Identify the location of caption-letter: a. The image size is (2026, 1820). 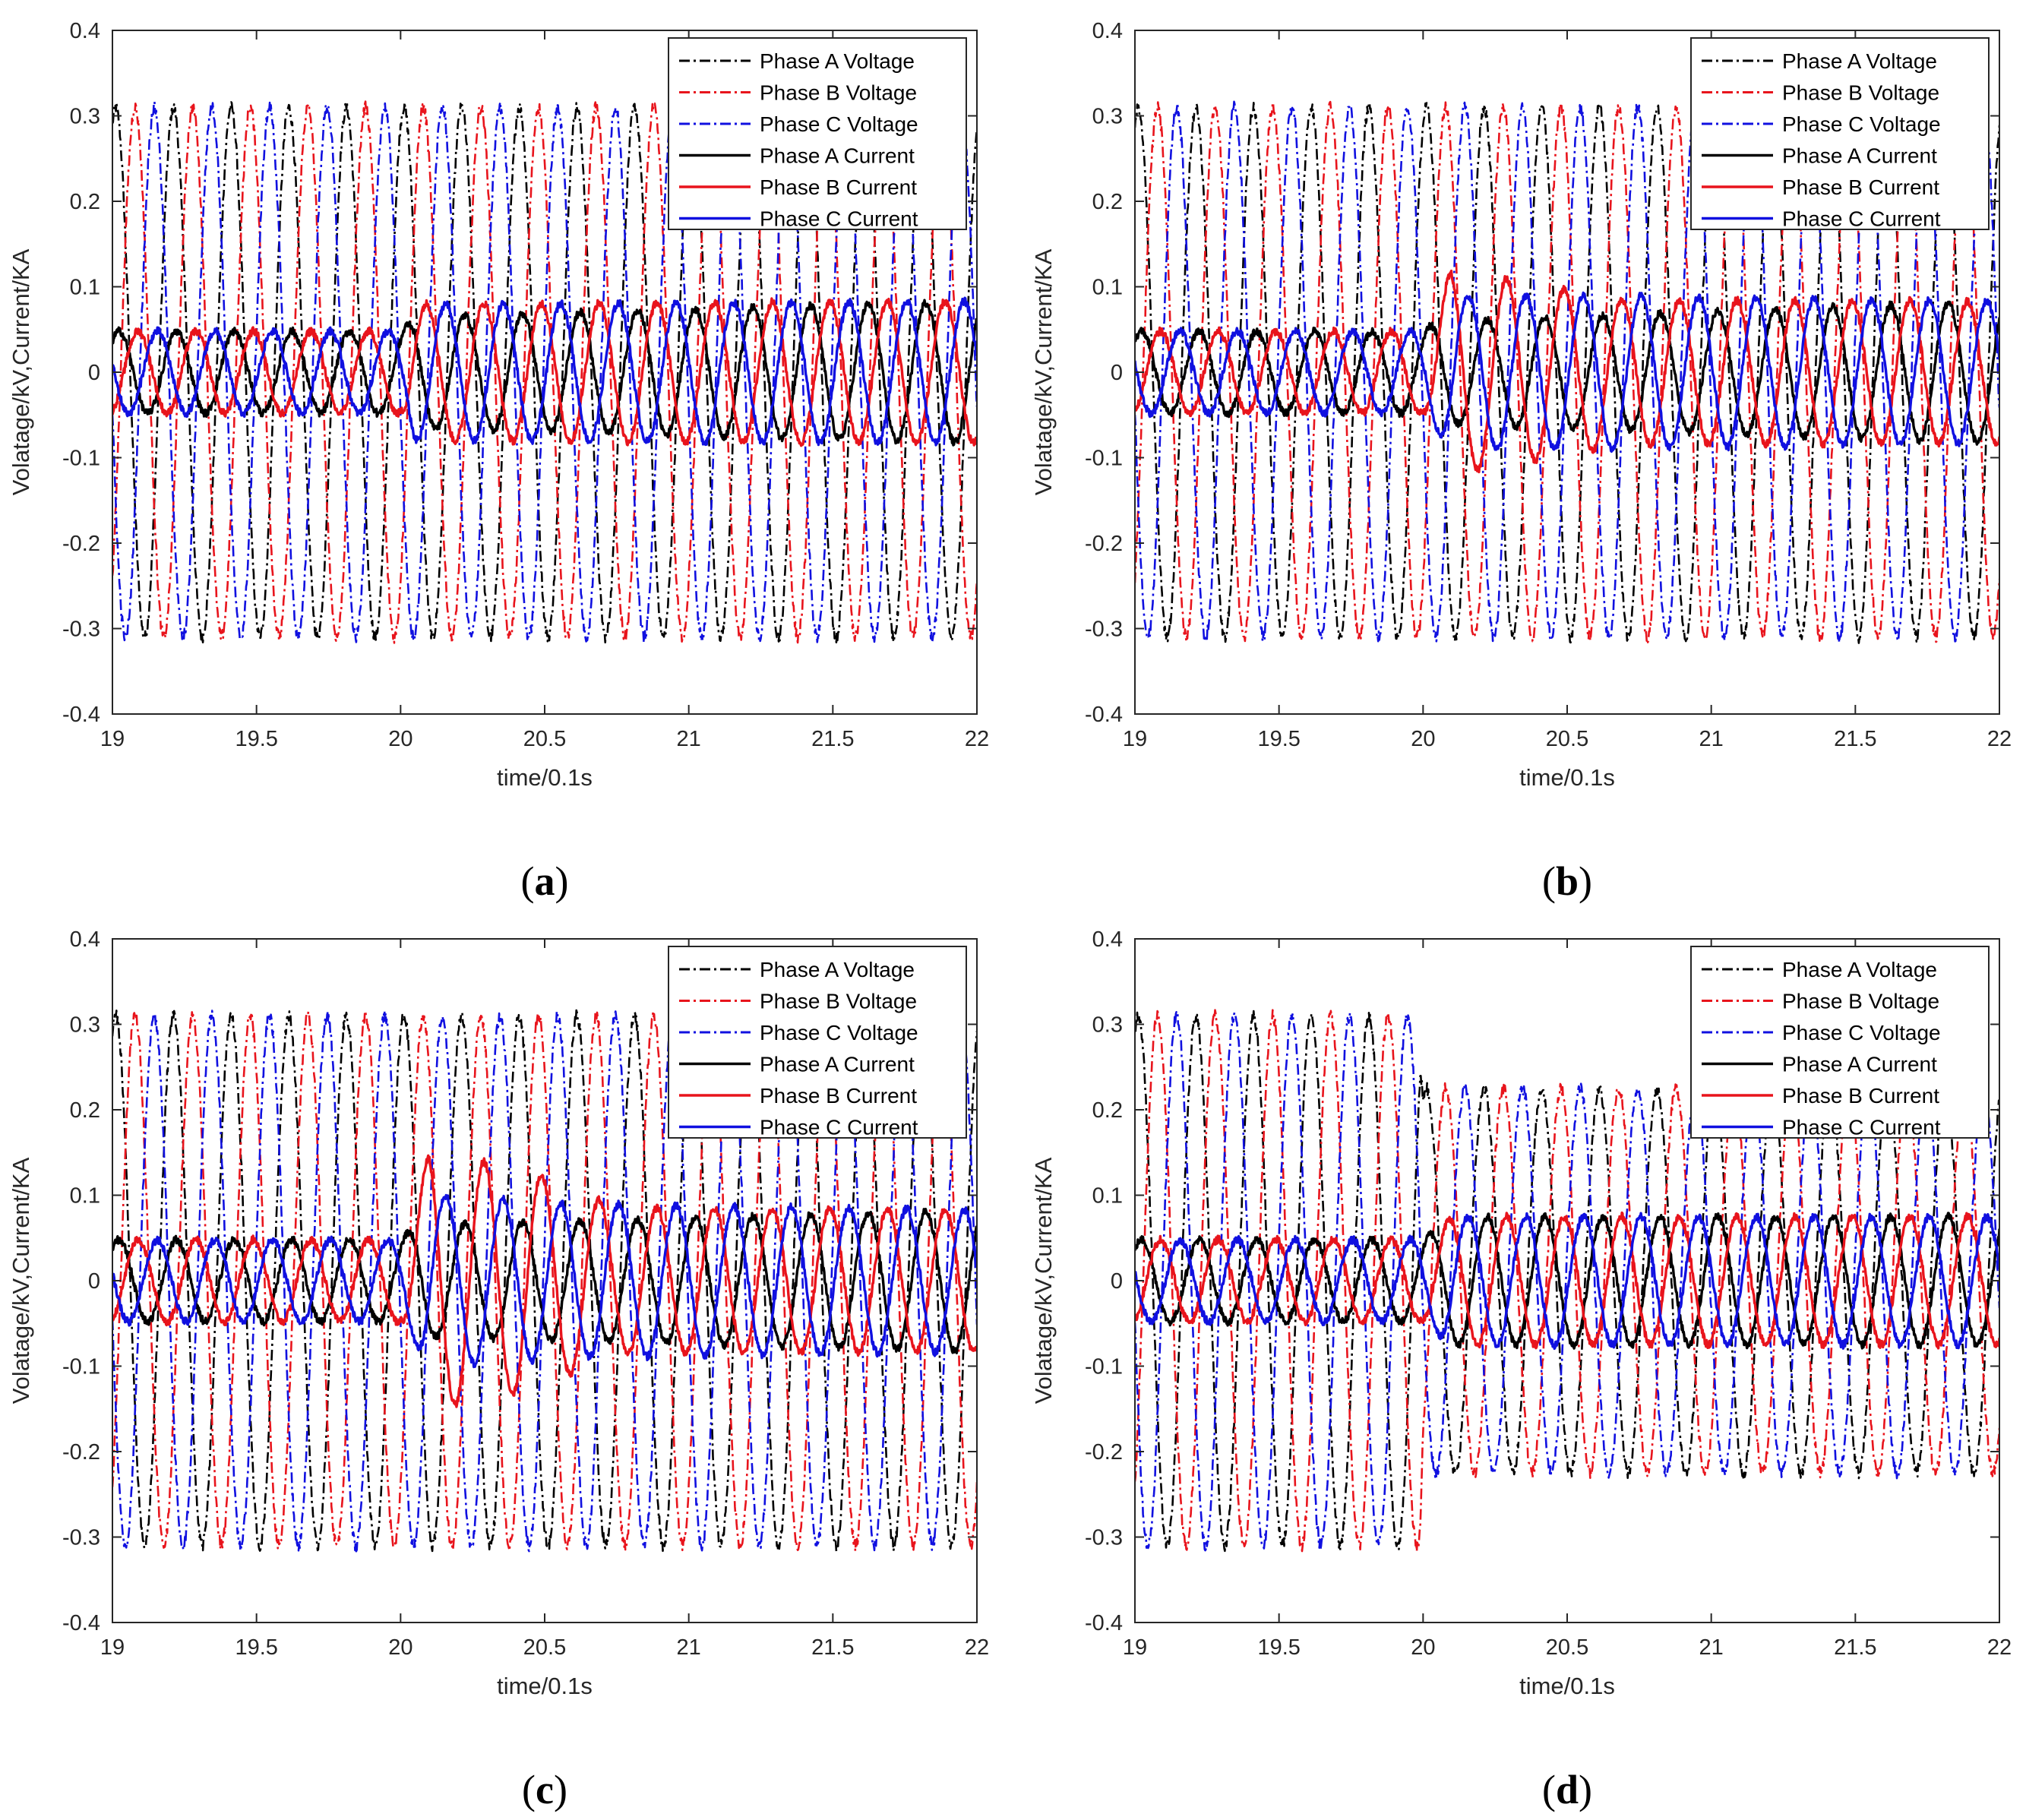
(545, 881).